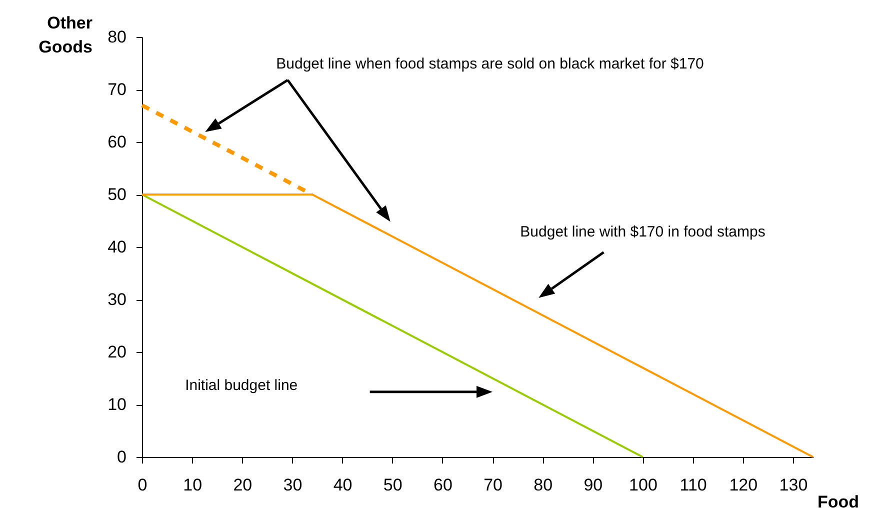  Describe the element at coordinates (143, 485) in the screenshot. I see `x-tick-label: 0` at that location.